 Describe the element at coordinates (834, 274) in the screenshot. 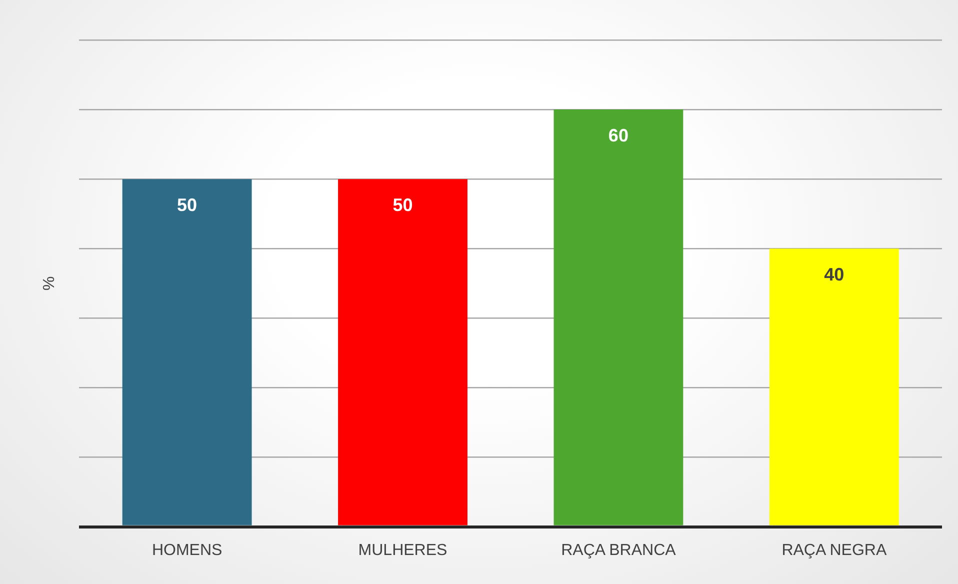

I see `data-label: 40` at that location.